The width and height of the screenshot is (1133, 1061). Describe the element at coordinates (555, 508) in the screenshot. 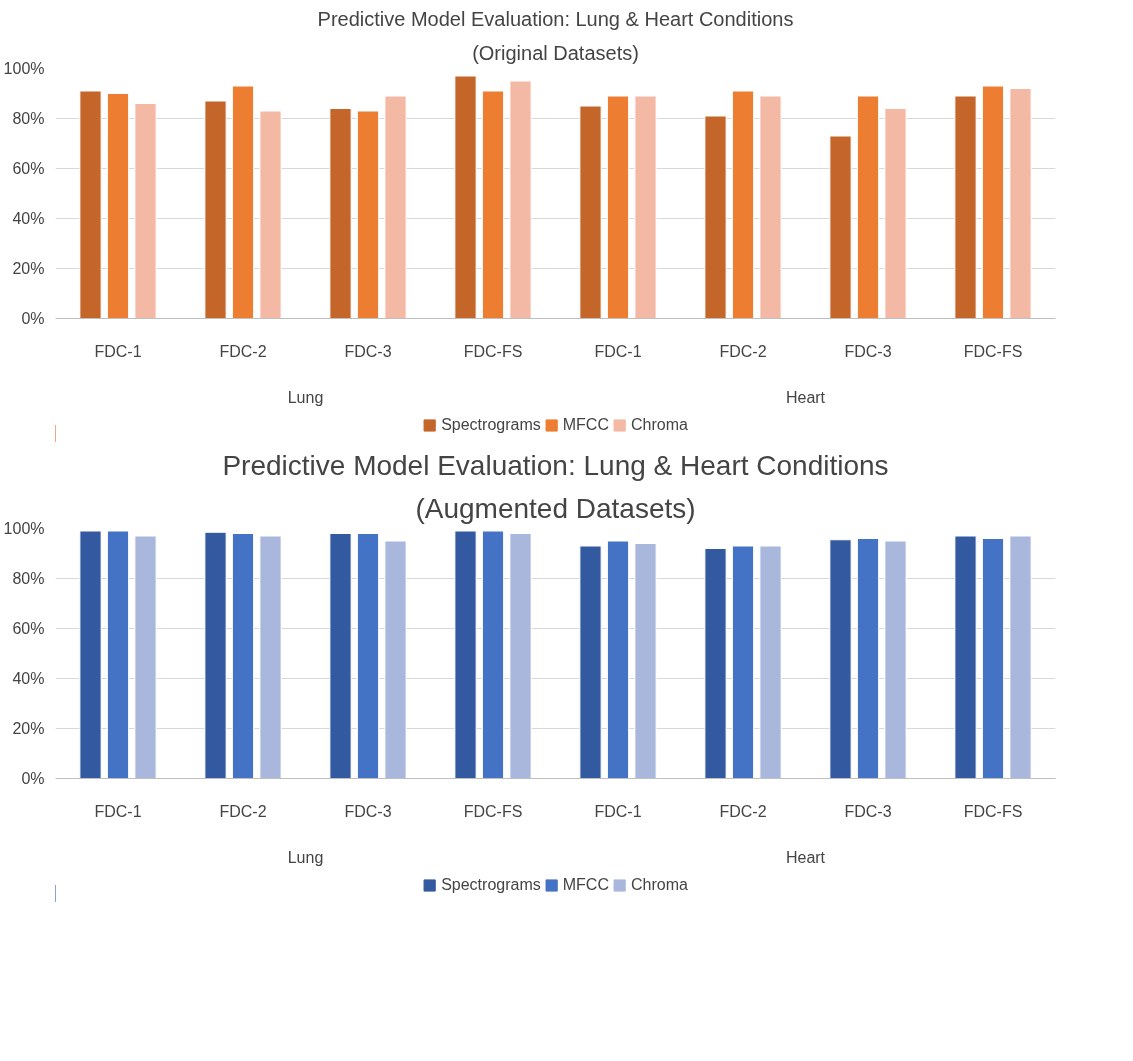

I see `chart-subtitle: (Augmented Datasets)` at that location.